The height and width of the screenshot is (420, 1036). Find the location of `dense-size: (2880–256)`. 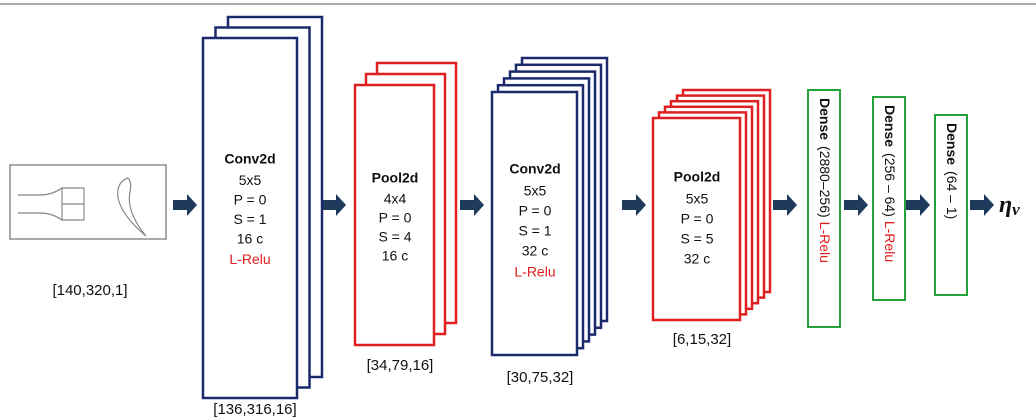

dense-size: (2880–256) is located at coordinates (825, 182).